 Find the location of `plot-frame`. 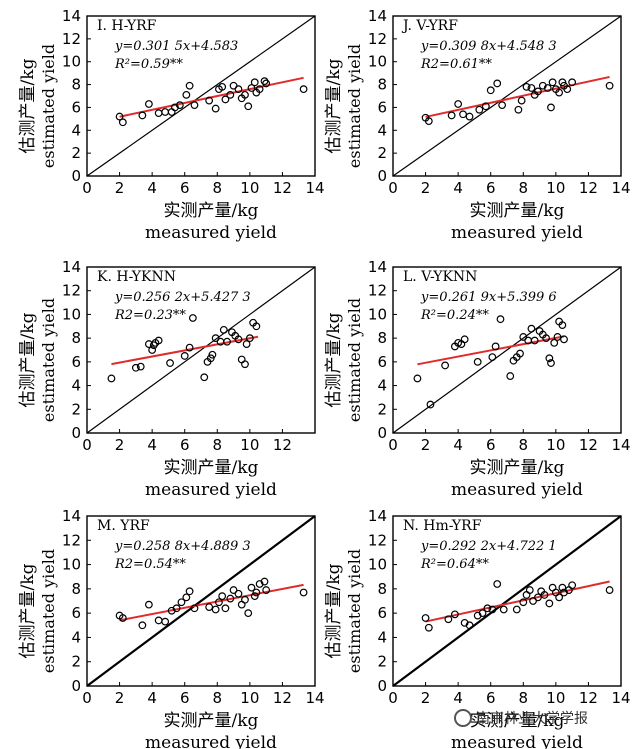

plot-frame is located at coordinates (507, 350).